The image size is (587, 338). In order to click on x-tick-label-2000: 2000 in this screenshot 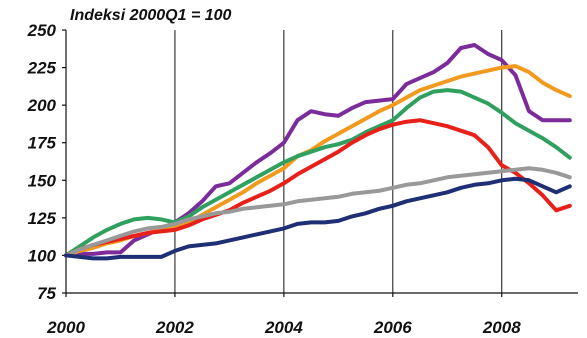, I will do `click(65, 327)`.